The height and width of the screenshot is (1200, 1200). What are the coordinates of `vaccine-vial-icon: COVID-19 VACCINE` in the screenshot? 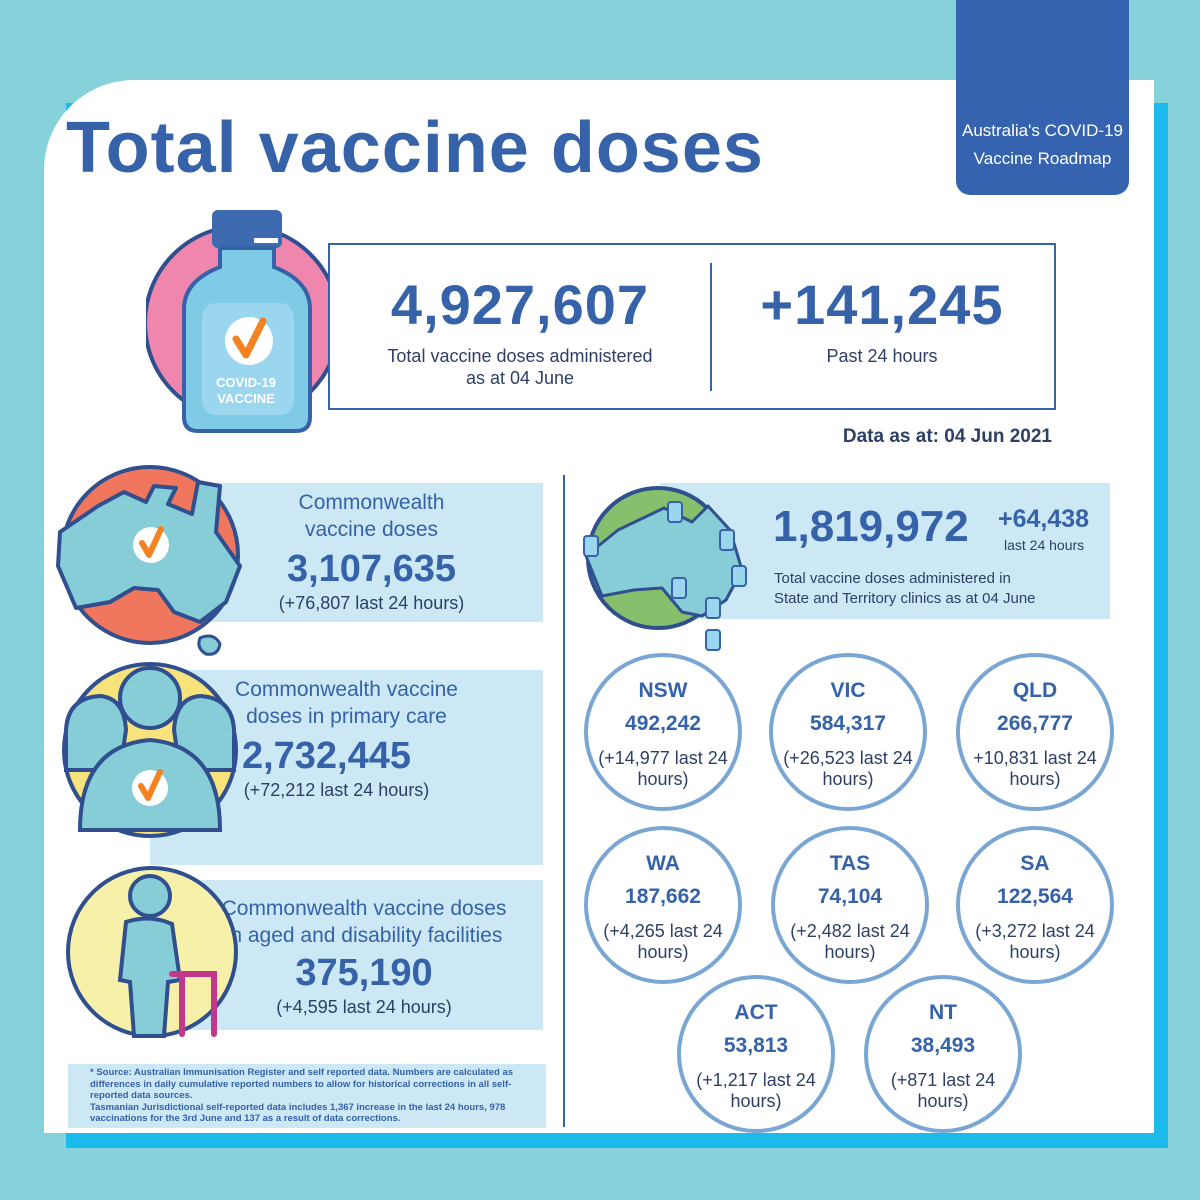 It's located at (243, 321).